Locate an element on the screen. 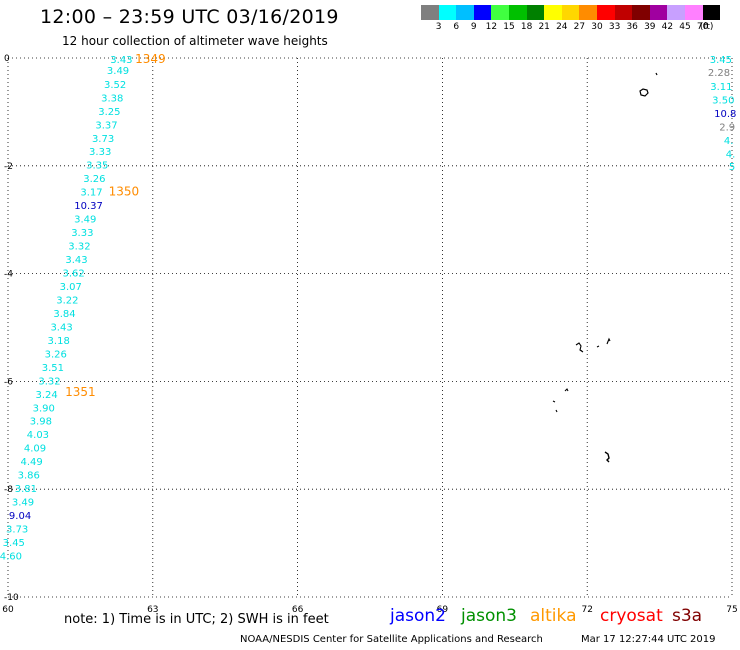 This screenshot has width=740, height=650. swh-value-label: 3.81 is located at coordinates (26, 489).